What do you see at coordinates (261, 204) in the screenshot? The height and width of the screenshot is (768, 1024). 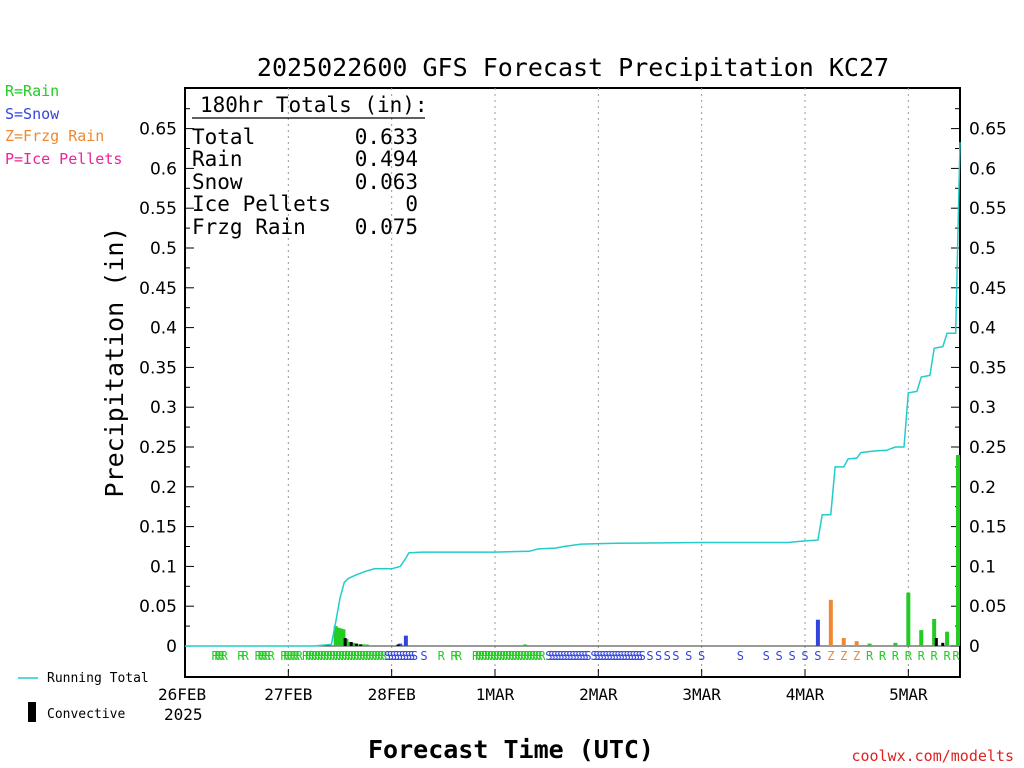 I see `totals-label-ice-pellets: Ice Pellets` at bounding box center [261, 204].